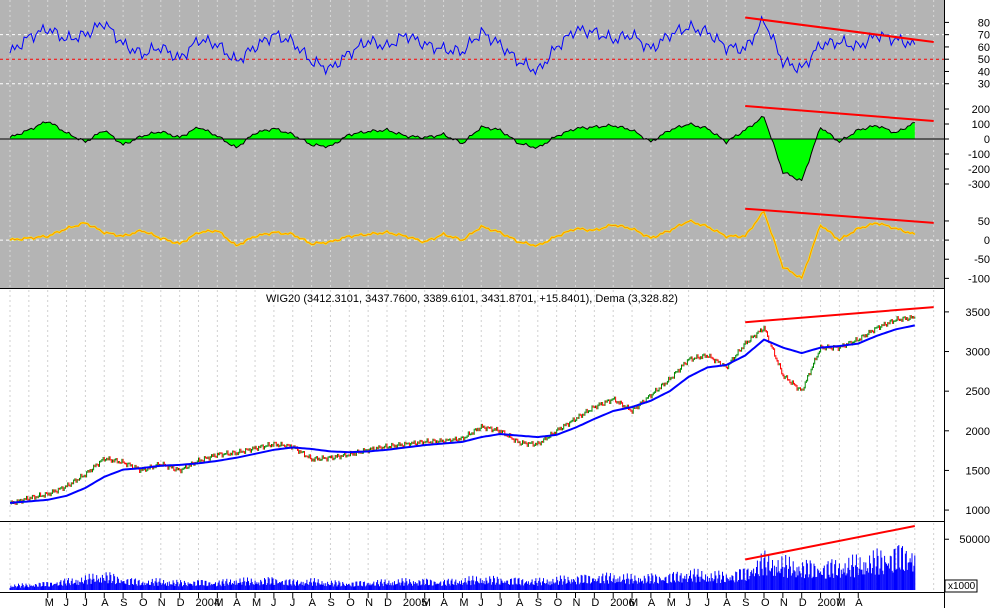  What do you see at coordinates (978, 432) in the screenshot?
I see `y-tick-label: 2000` at bounding box center [978, 432].